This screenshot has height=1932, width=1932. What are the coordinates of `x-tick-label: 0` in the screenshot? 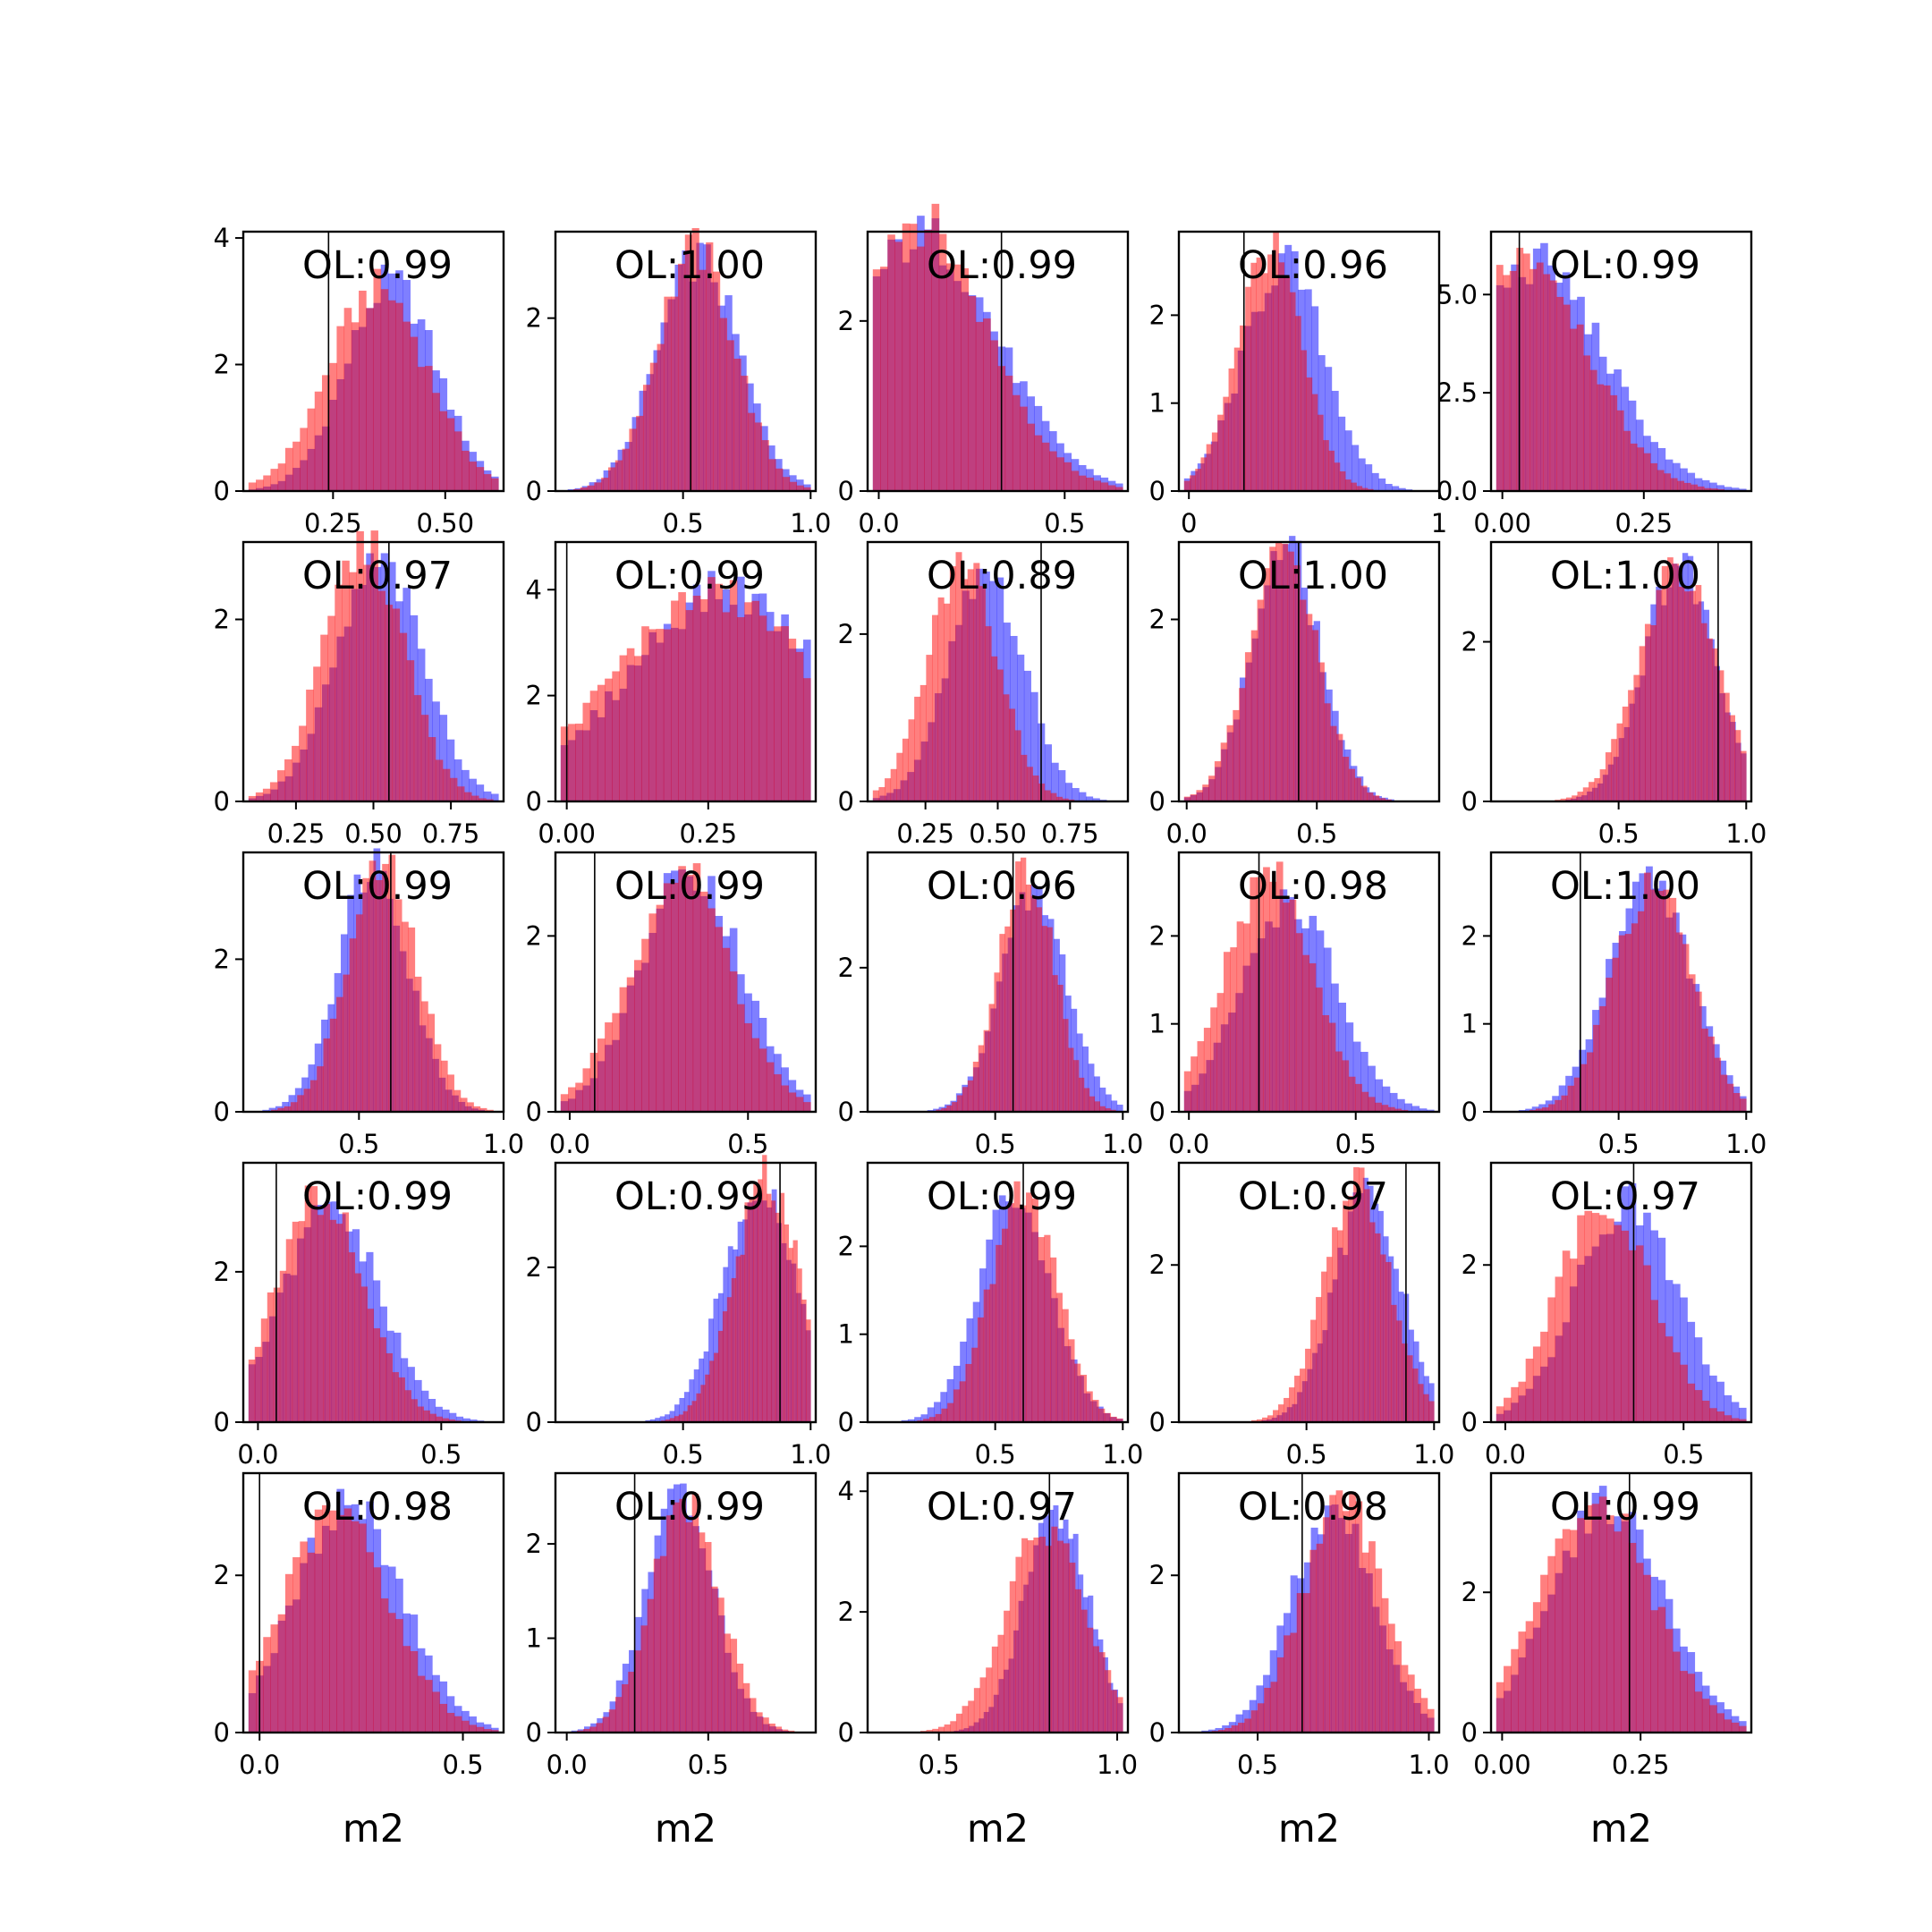 It's located at (1189, 523).